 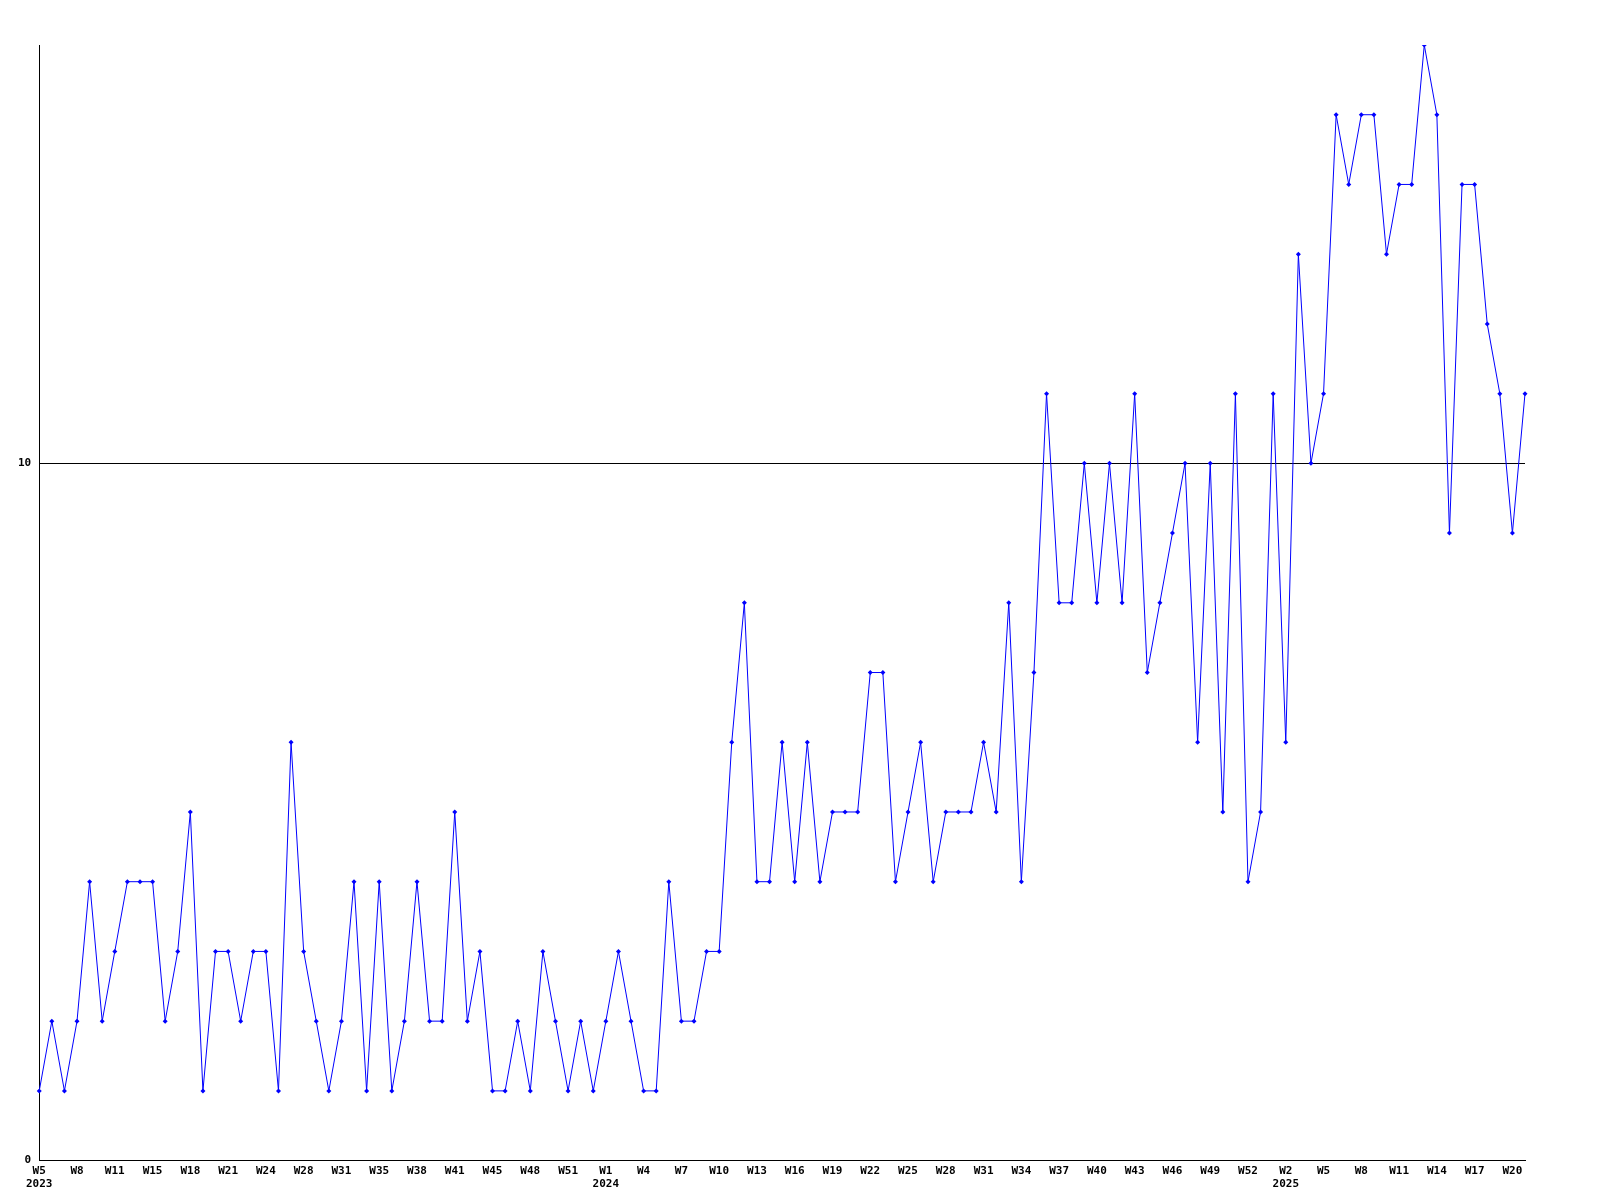 I want to click on x-tick-label: W48, so click(x=530, y=1171).